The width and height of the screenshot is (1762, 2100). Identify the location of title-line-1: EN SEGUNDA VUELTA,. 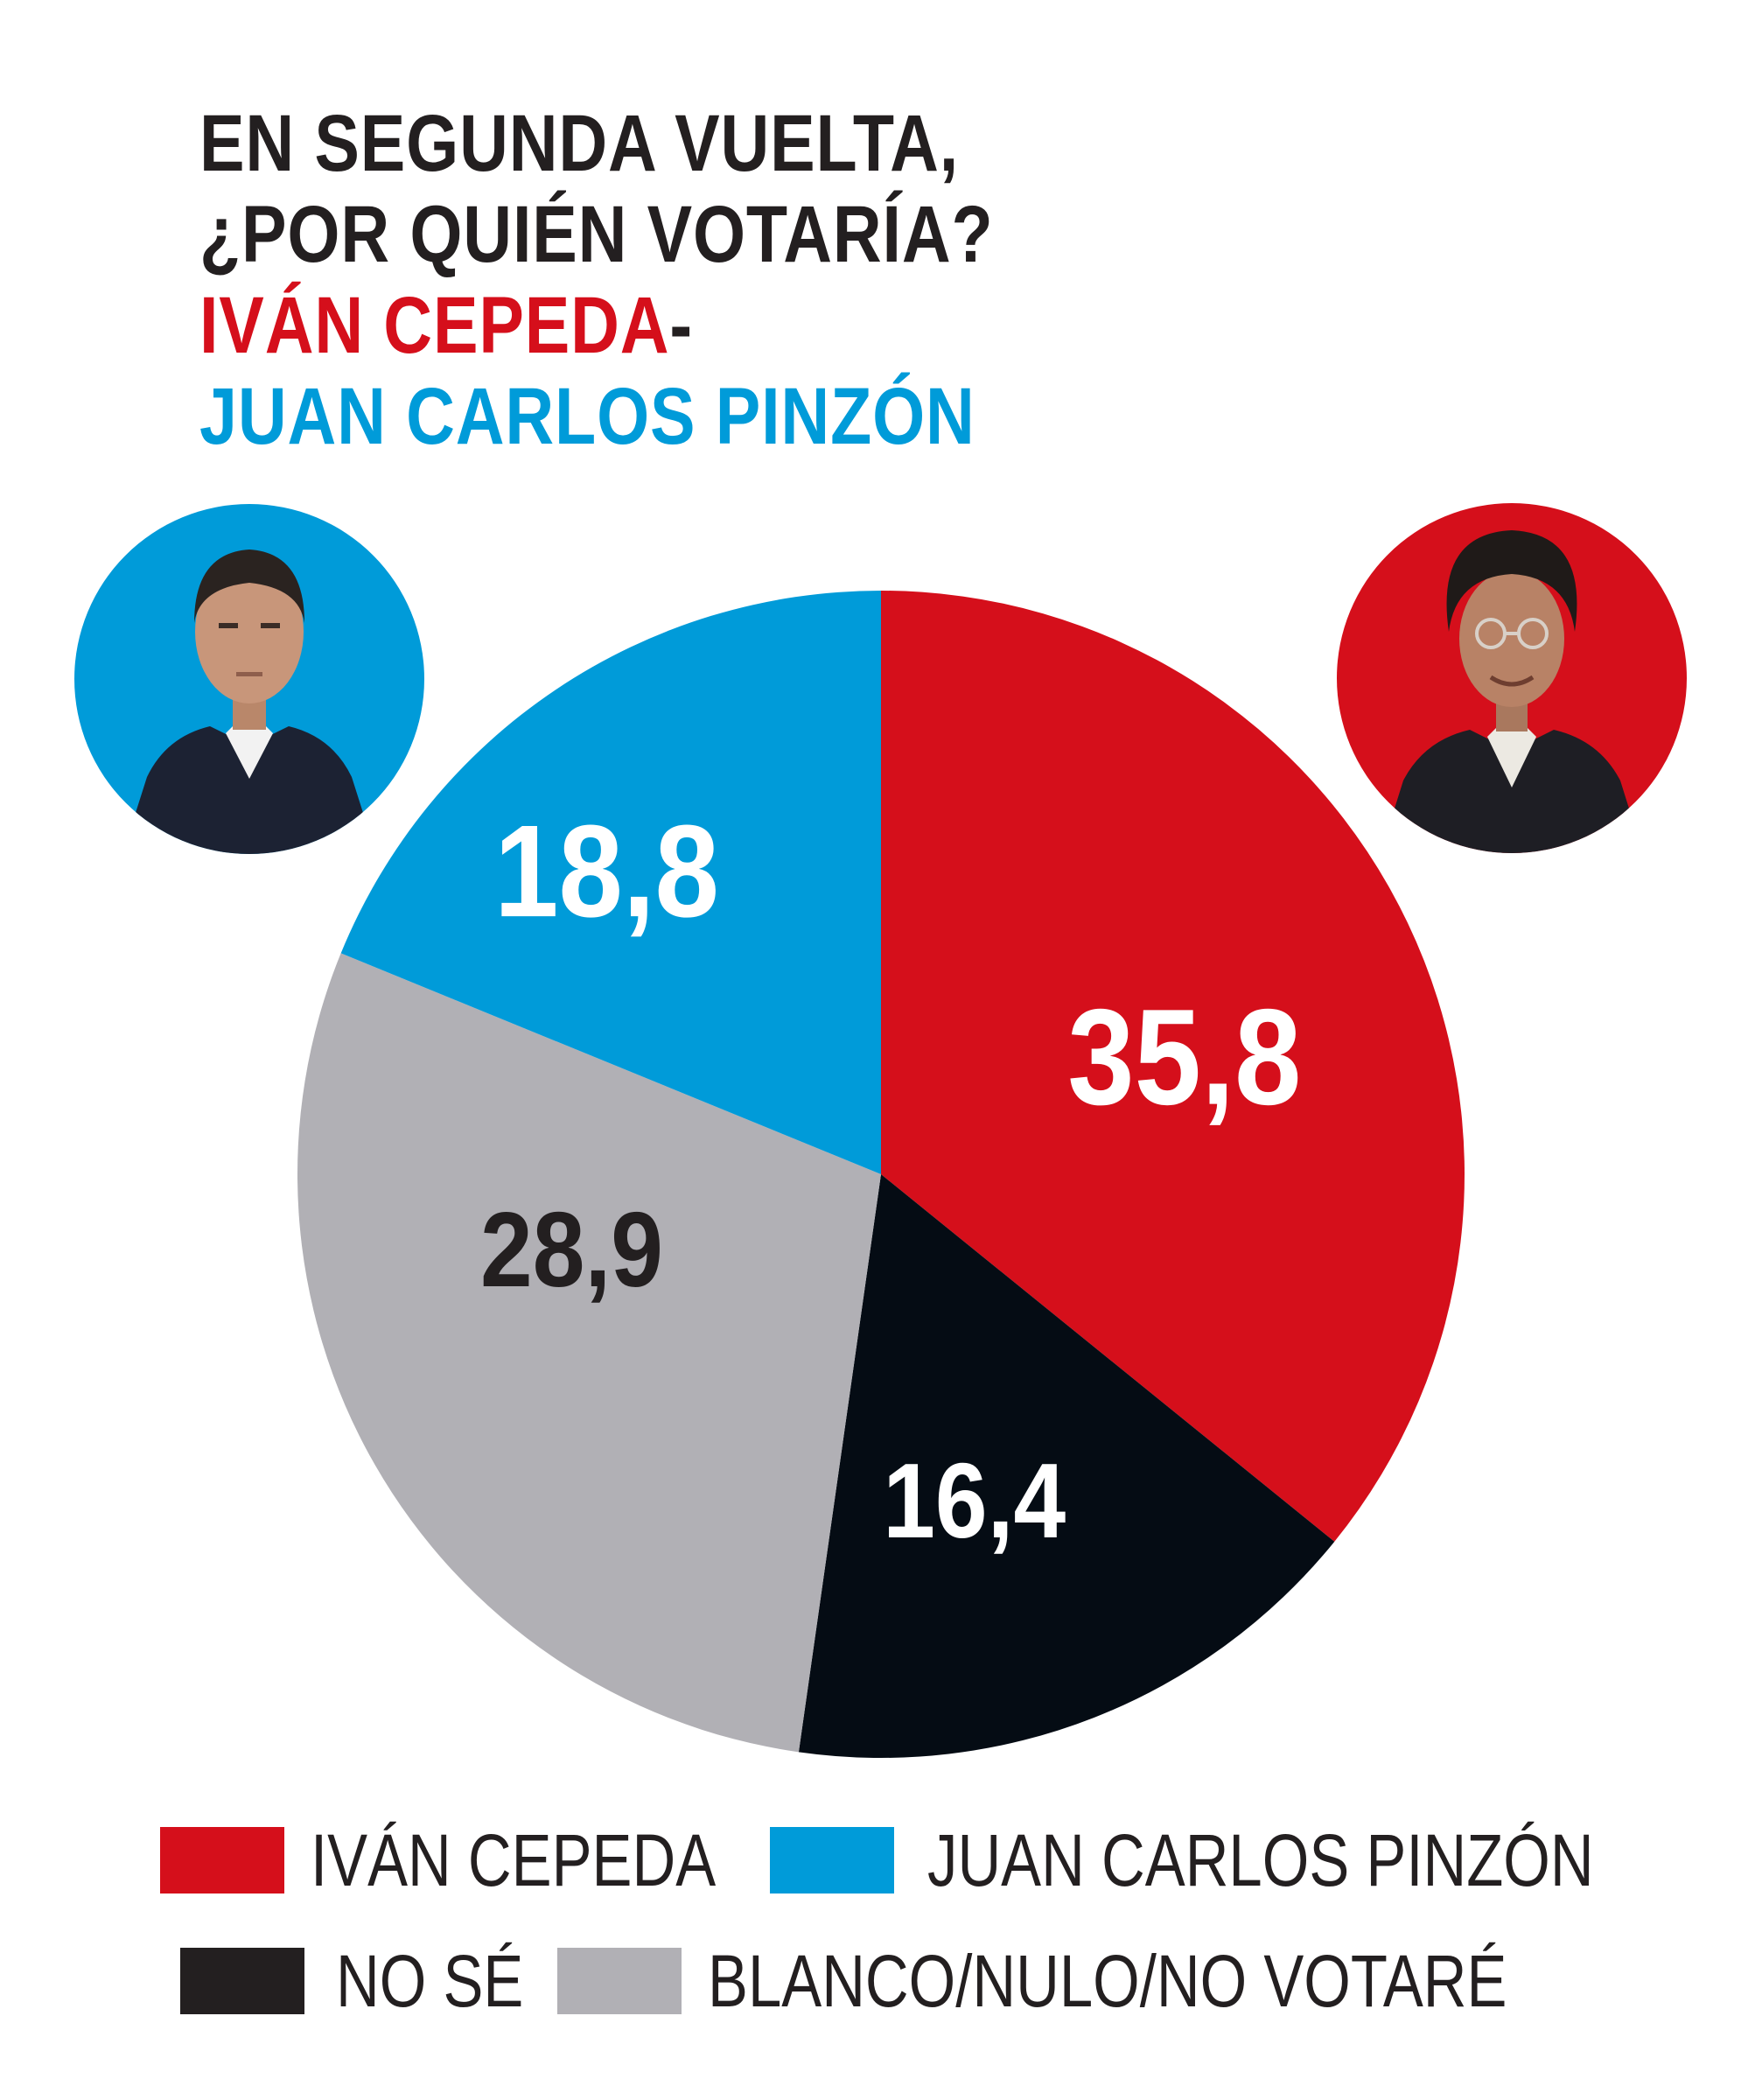
(579, 143).